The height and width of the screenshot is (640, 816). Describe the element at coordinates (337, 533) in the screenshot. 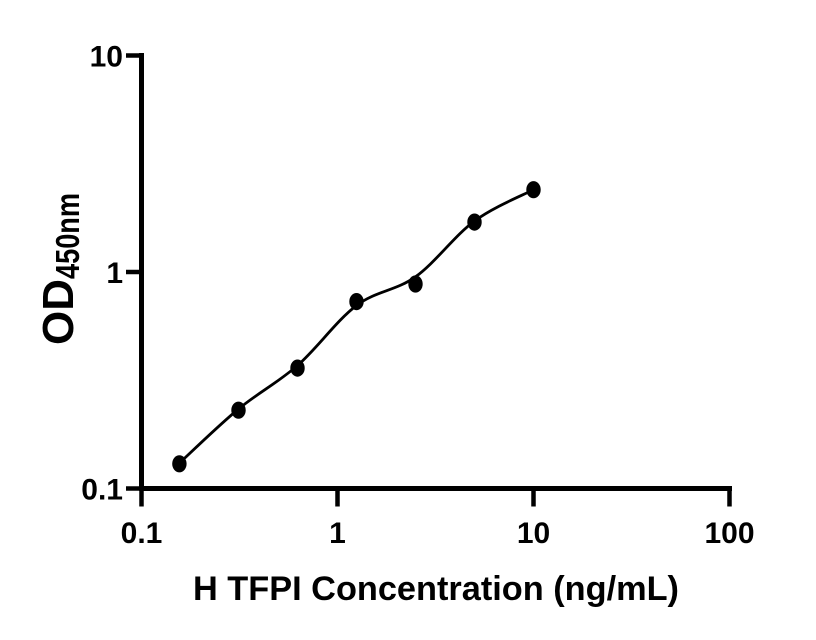

I see `x-tick-label-1: 1` at that location.